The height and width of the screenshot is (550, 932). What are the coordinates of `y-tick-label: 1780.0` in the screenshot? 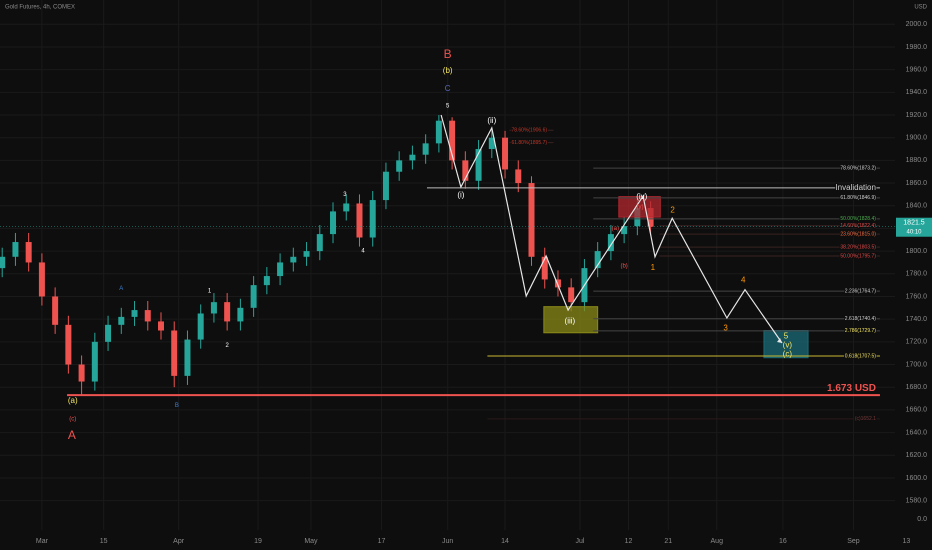 It's located at (917, 274).